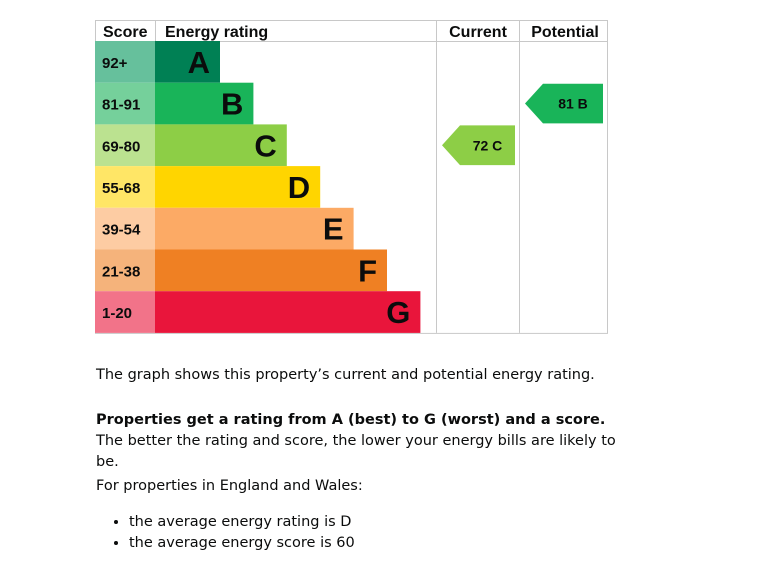 The height and width of the screenshot is (578, 784). What do you see at coordinates (115, 63) in the screenshot?
I see `band-score-label: 92+` at bounding box center [115, 63].